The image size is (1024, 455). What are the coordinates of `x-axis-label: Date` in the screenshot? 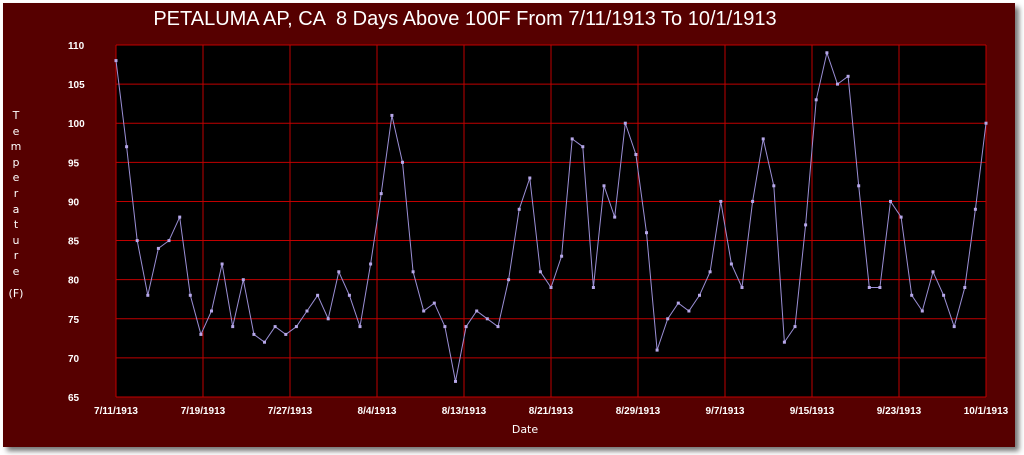 It's located at (525, 429).